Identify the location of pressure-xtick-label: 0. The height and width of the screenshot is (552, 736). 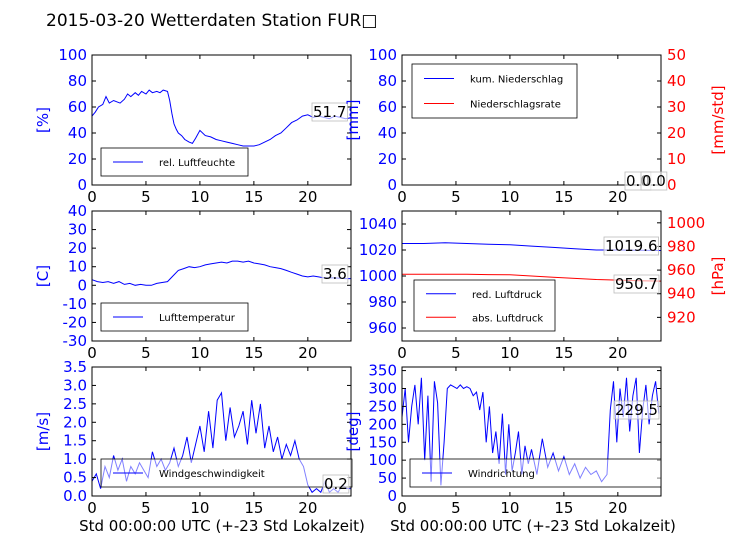
(402, 353).